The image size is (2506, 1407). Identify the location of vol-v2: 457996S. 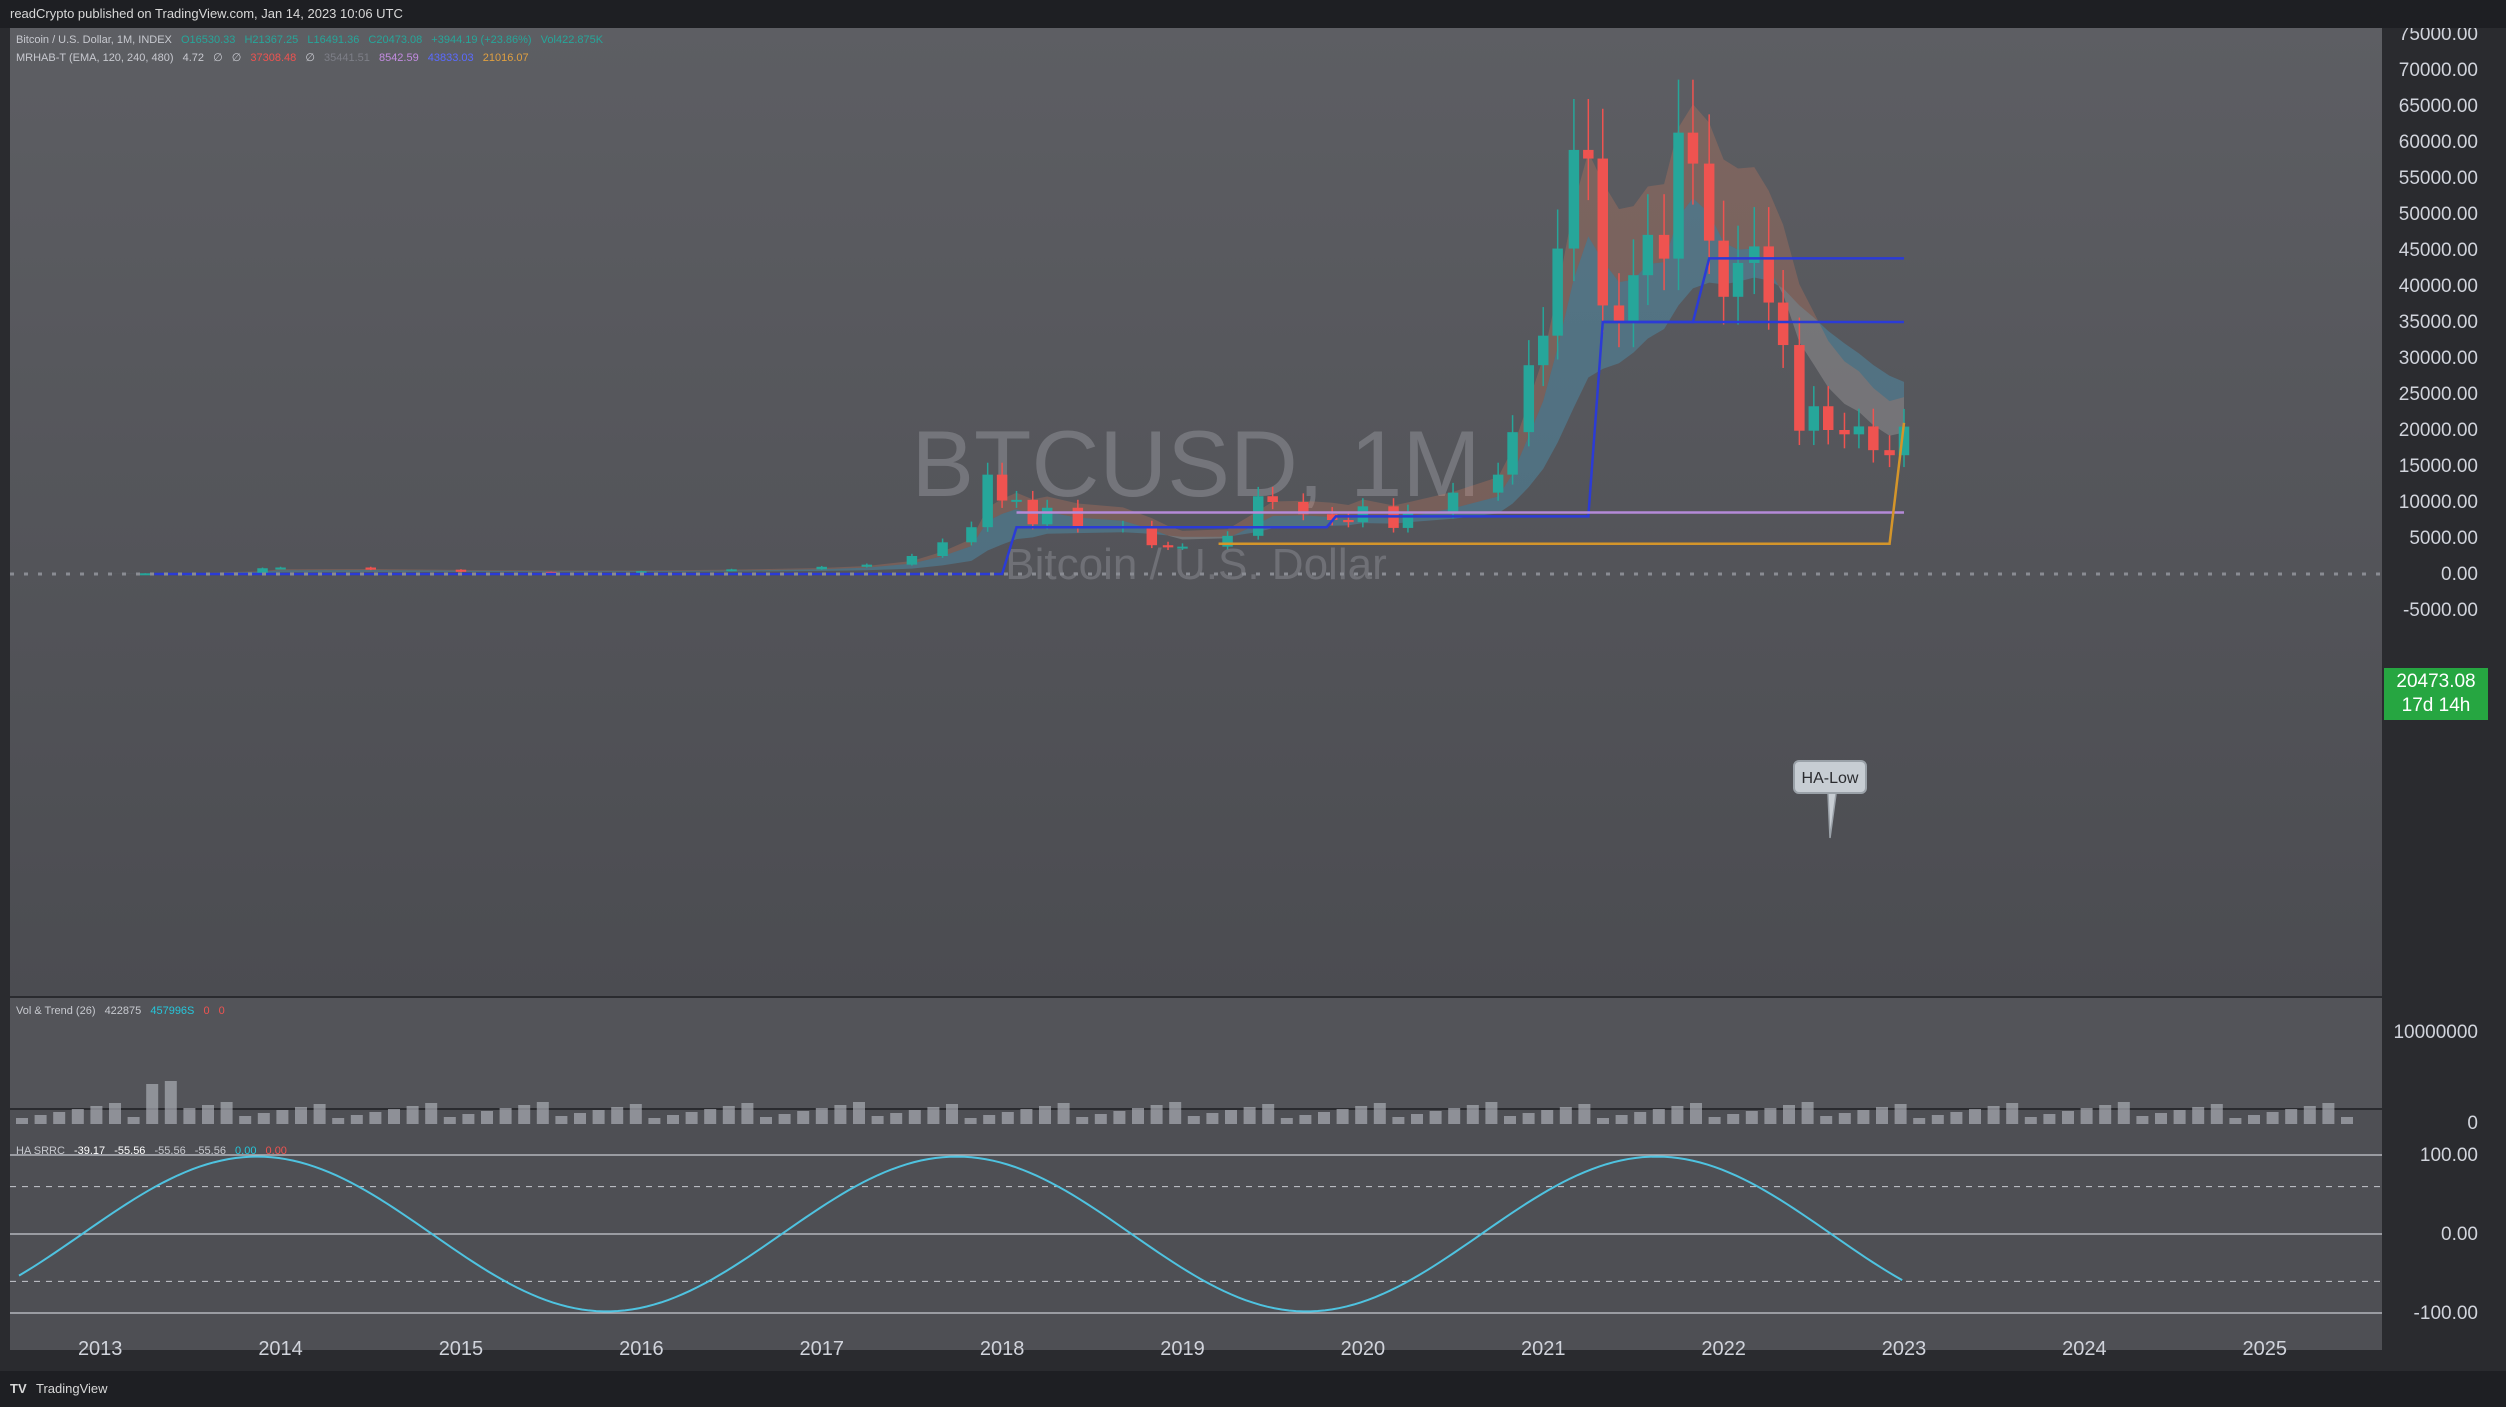
(172, 1011).